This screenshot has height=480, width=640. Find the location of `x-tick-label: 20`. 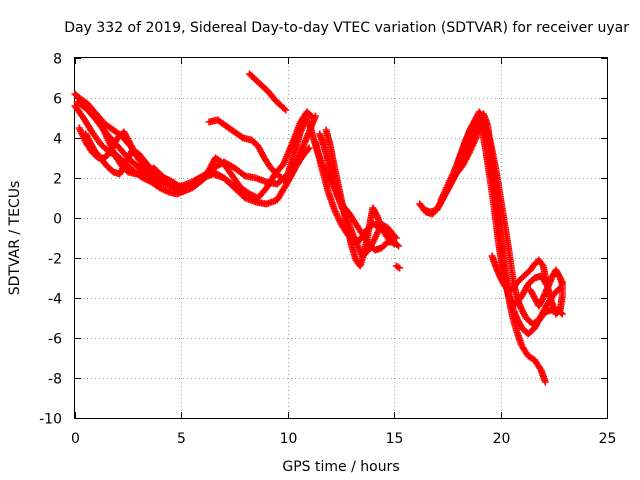

x-tick-label: 20 is located at coordinates (502, 439).